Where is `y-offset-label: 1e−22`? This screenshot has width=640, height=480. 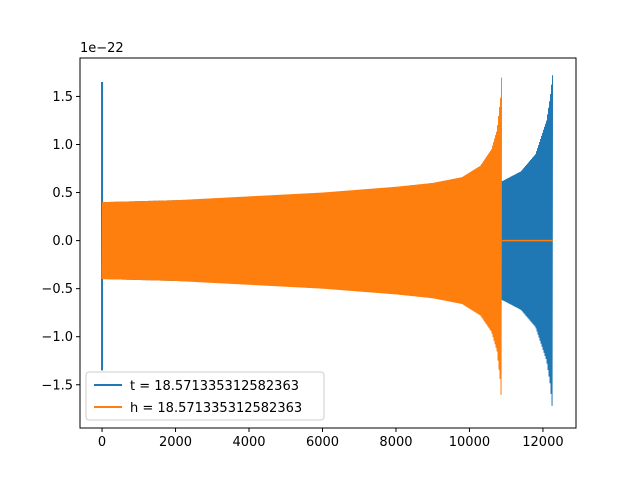 y-offset-label: 1e−22 is located at coordinates (102, 48).